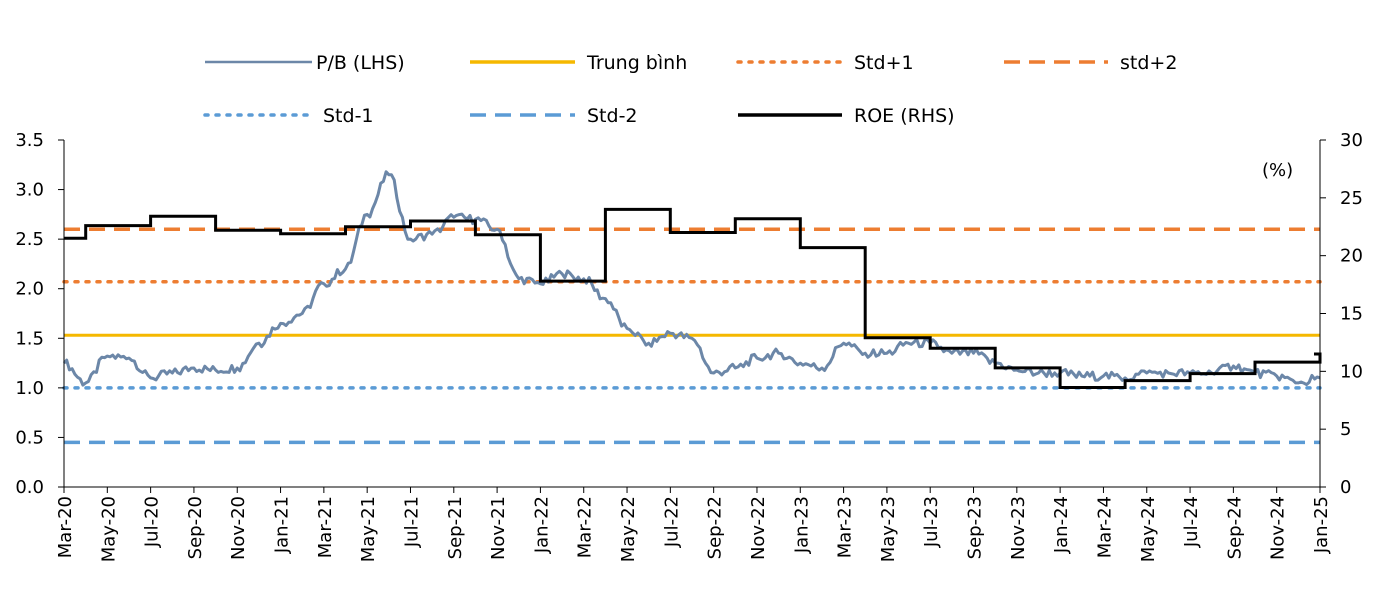 The height and width of the screenshot is (592, 1386). Describe the element at coordinates (1061, 525) in the screenshot. I see `x-tick-label: Jan-24` at that location.